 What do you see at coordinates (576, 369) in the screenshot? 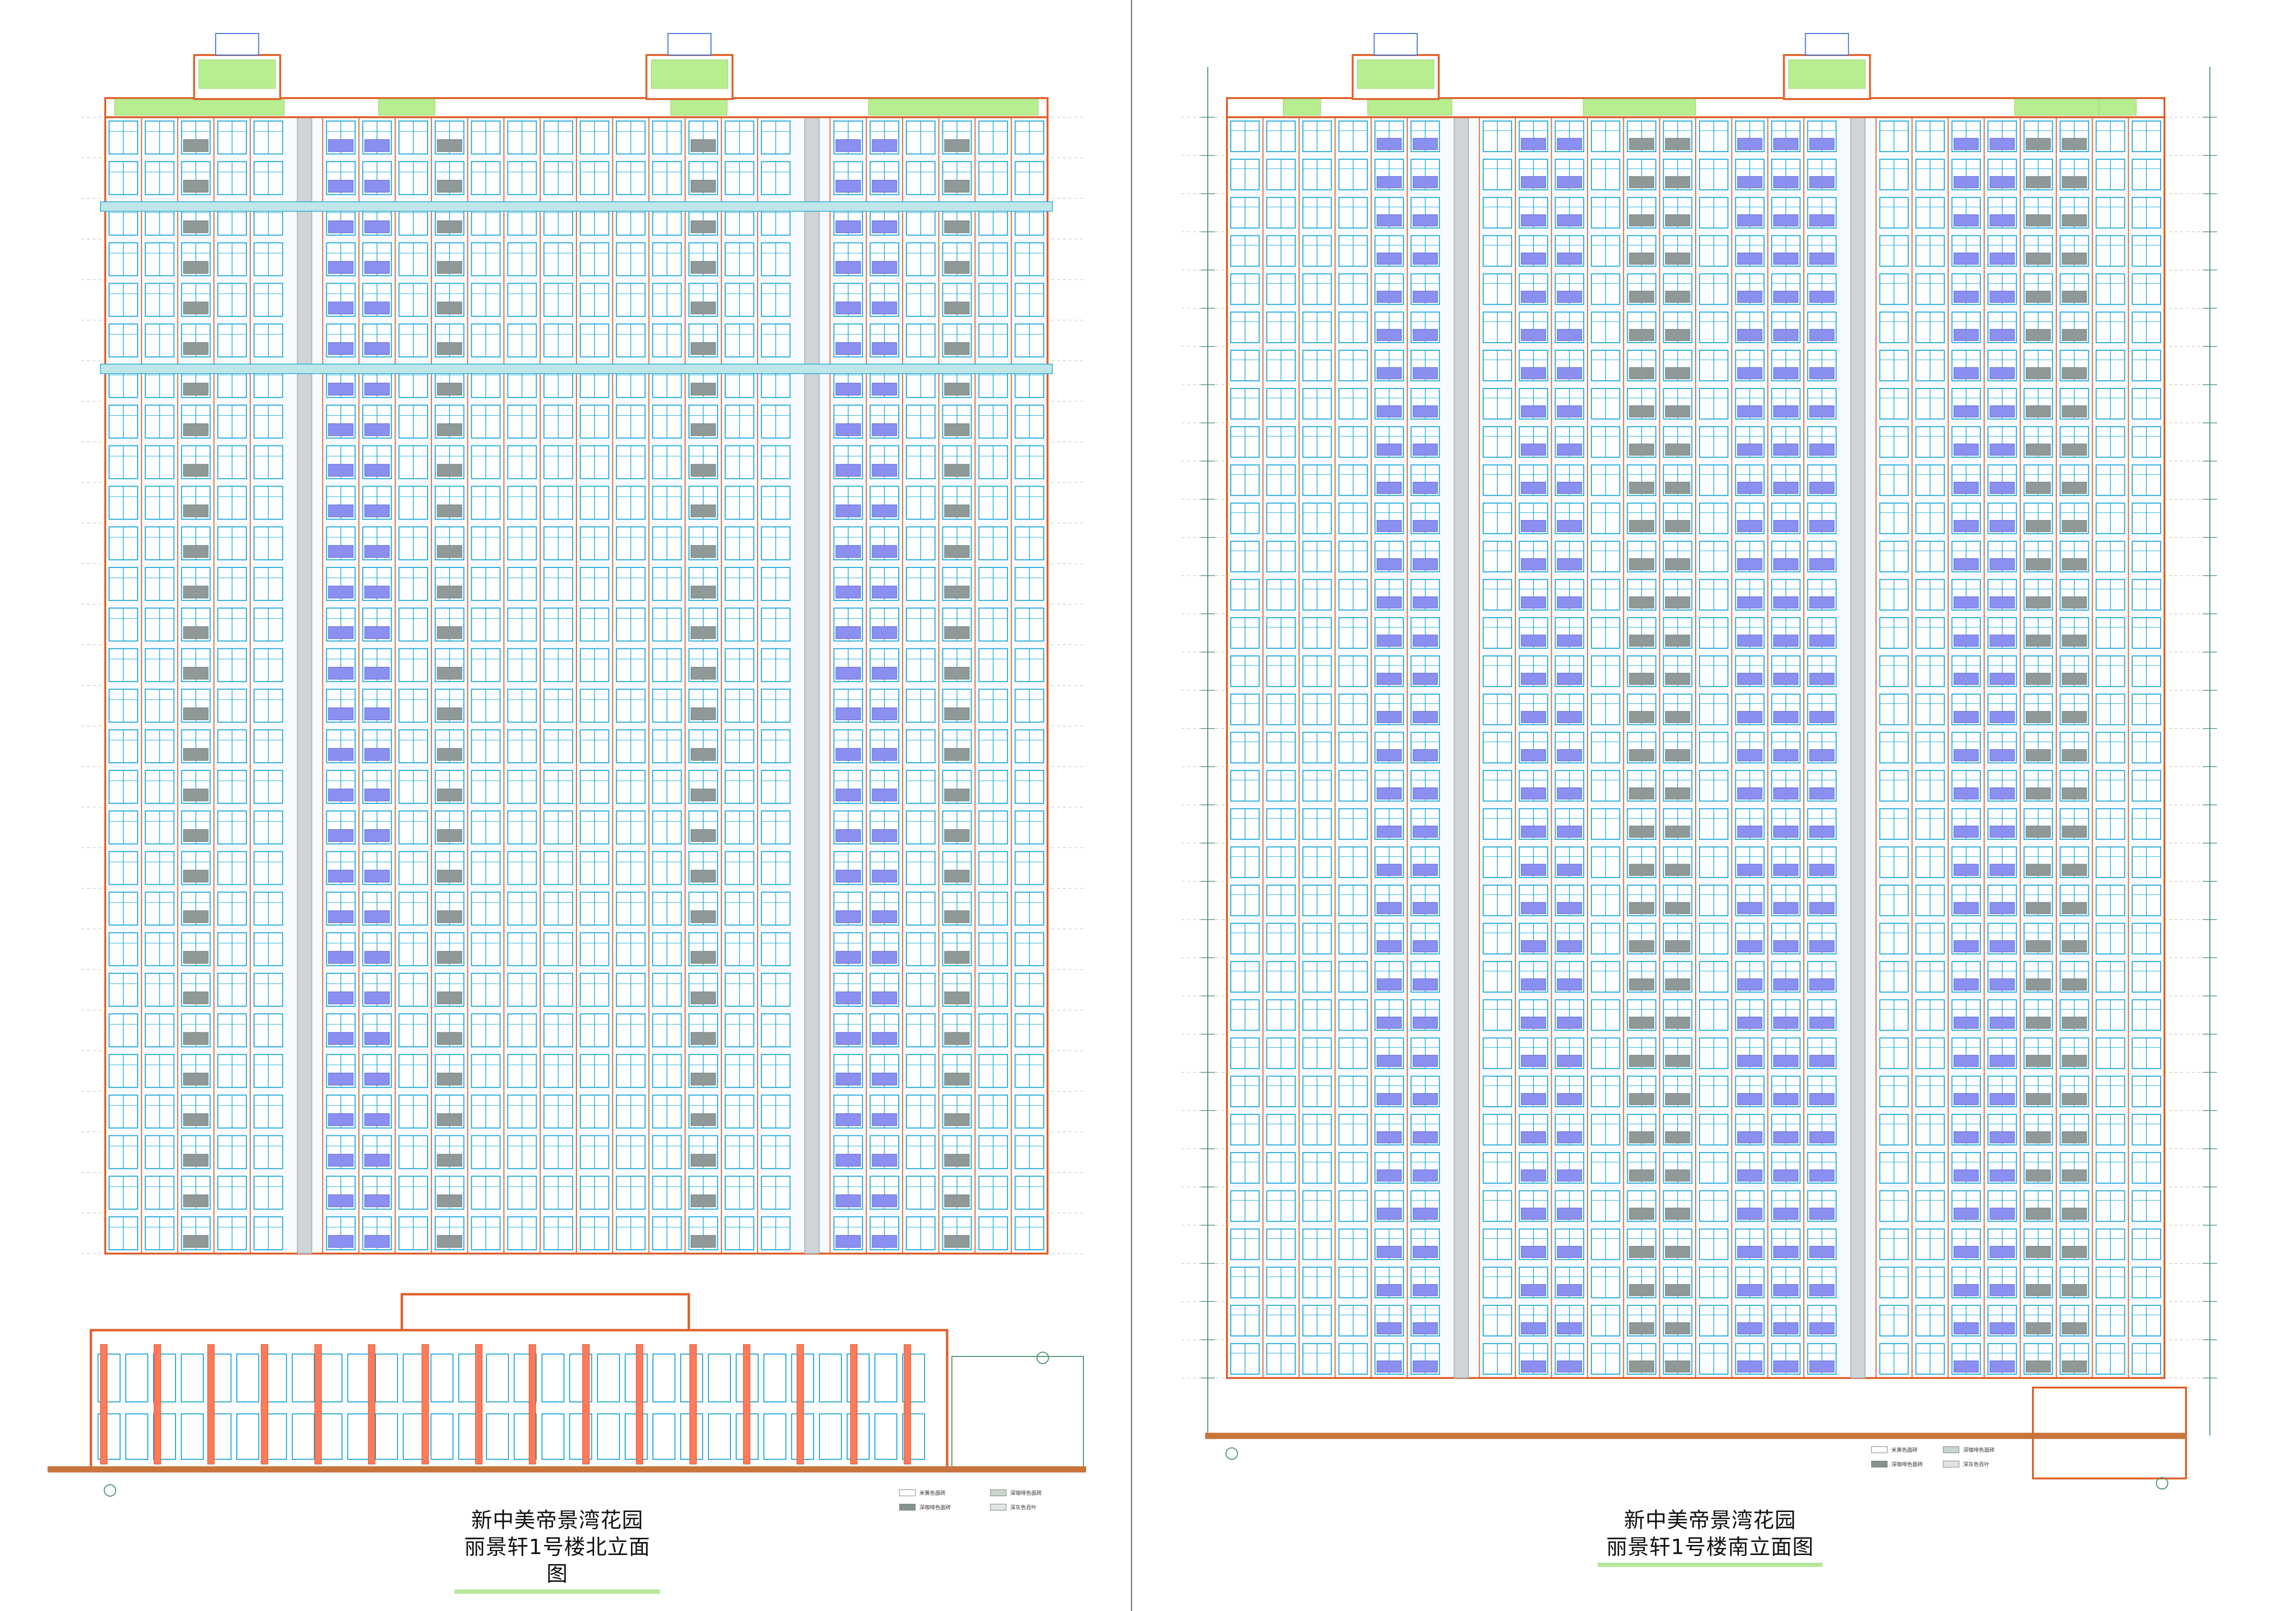
I see `cornice-band` at bounding box center [576, 369].